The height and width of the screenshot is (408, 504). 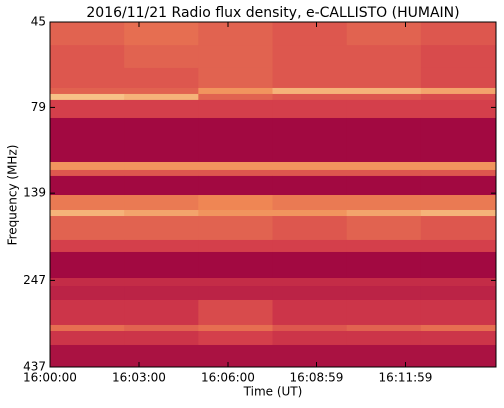 What do you see at coordinates (38, 22) in the screenshot?
I see `y-tick-label: 45` at bounding box center [38, 22].